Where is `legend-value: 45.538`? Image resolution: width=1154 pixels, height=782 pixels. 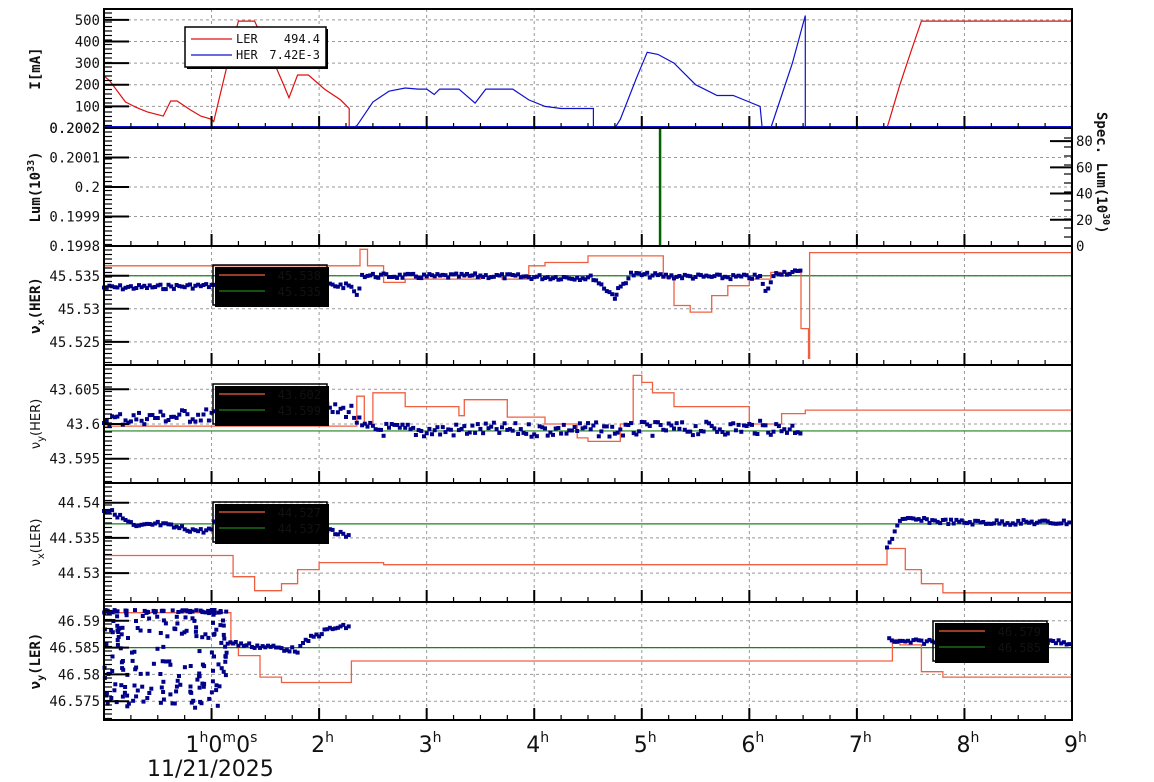
legend-value: 45.538 is located at coordinates (299, 276).